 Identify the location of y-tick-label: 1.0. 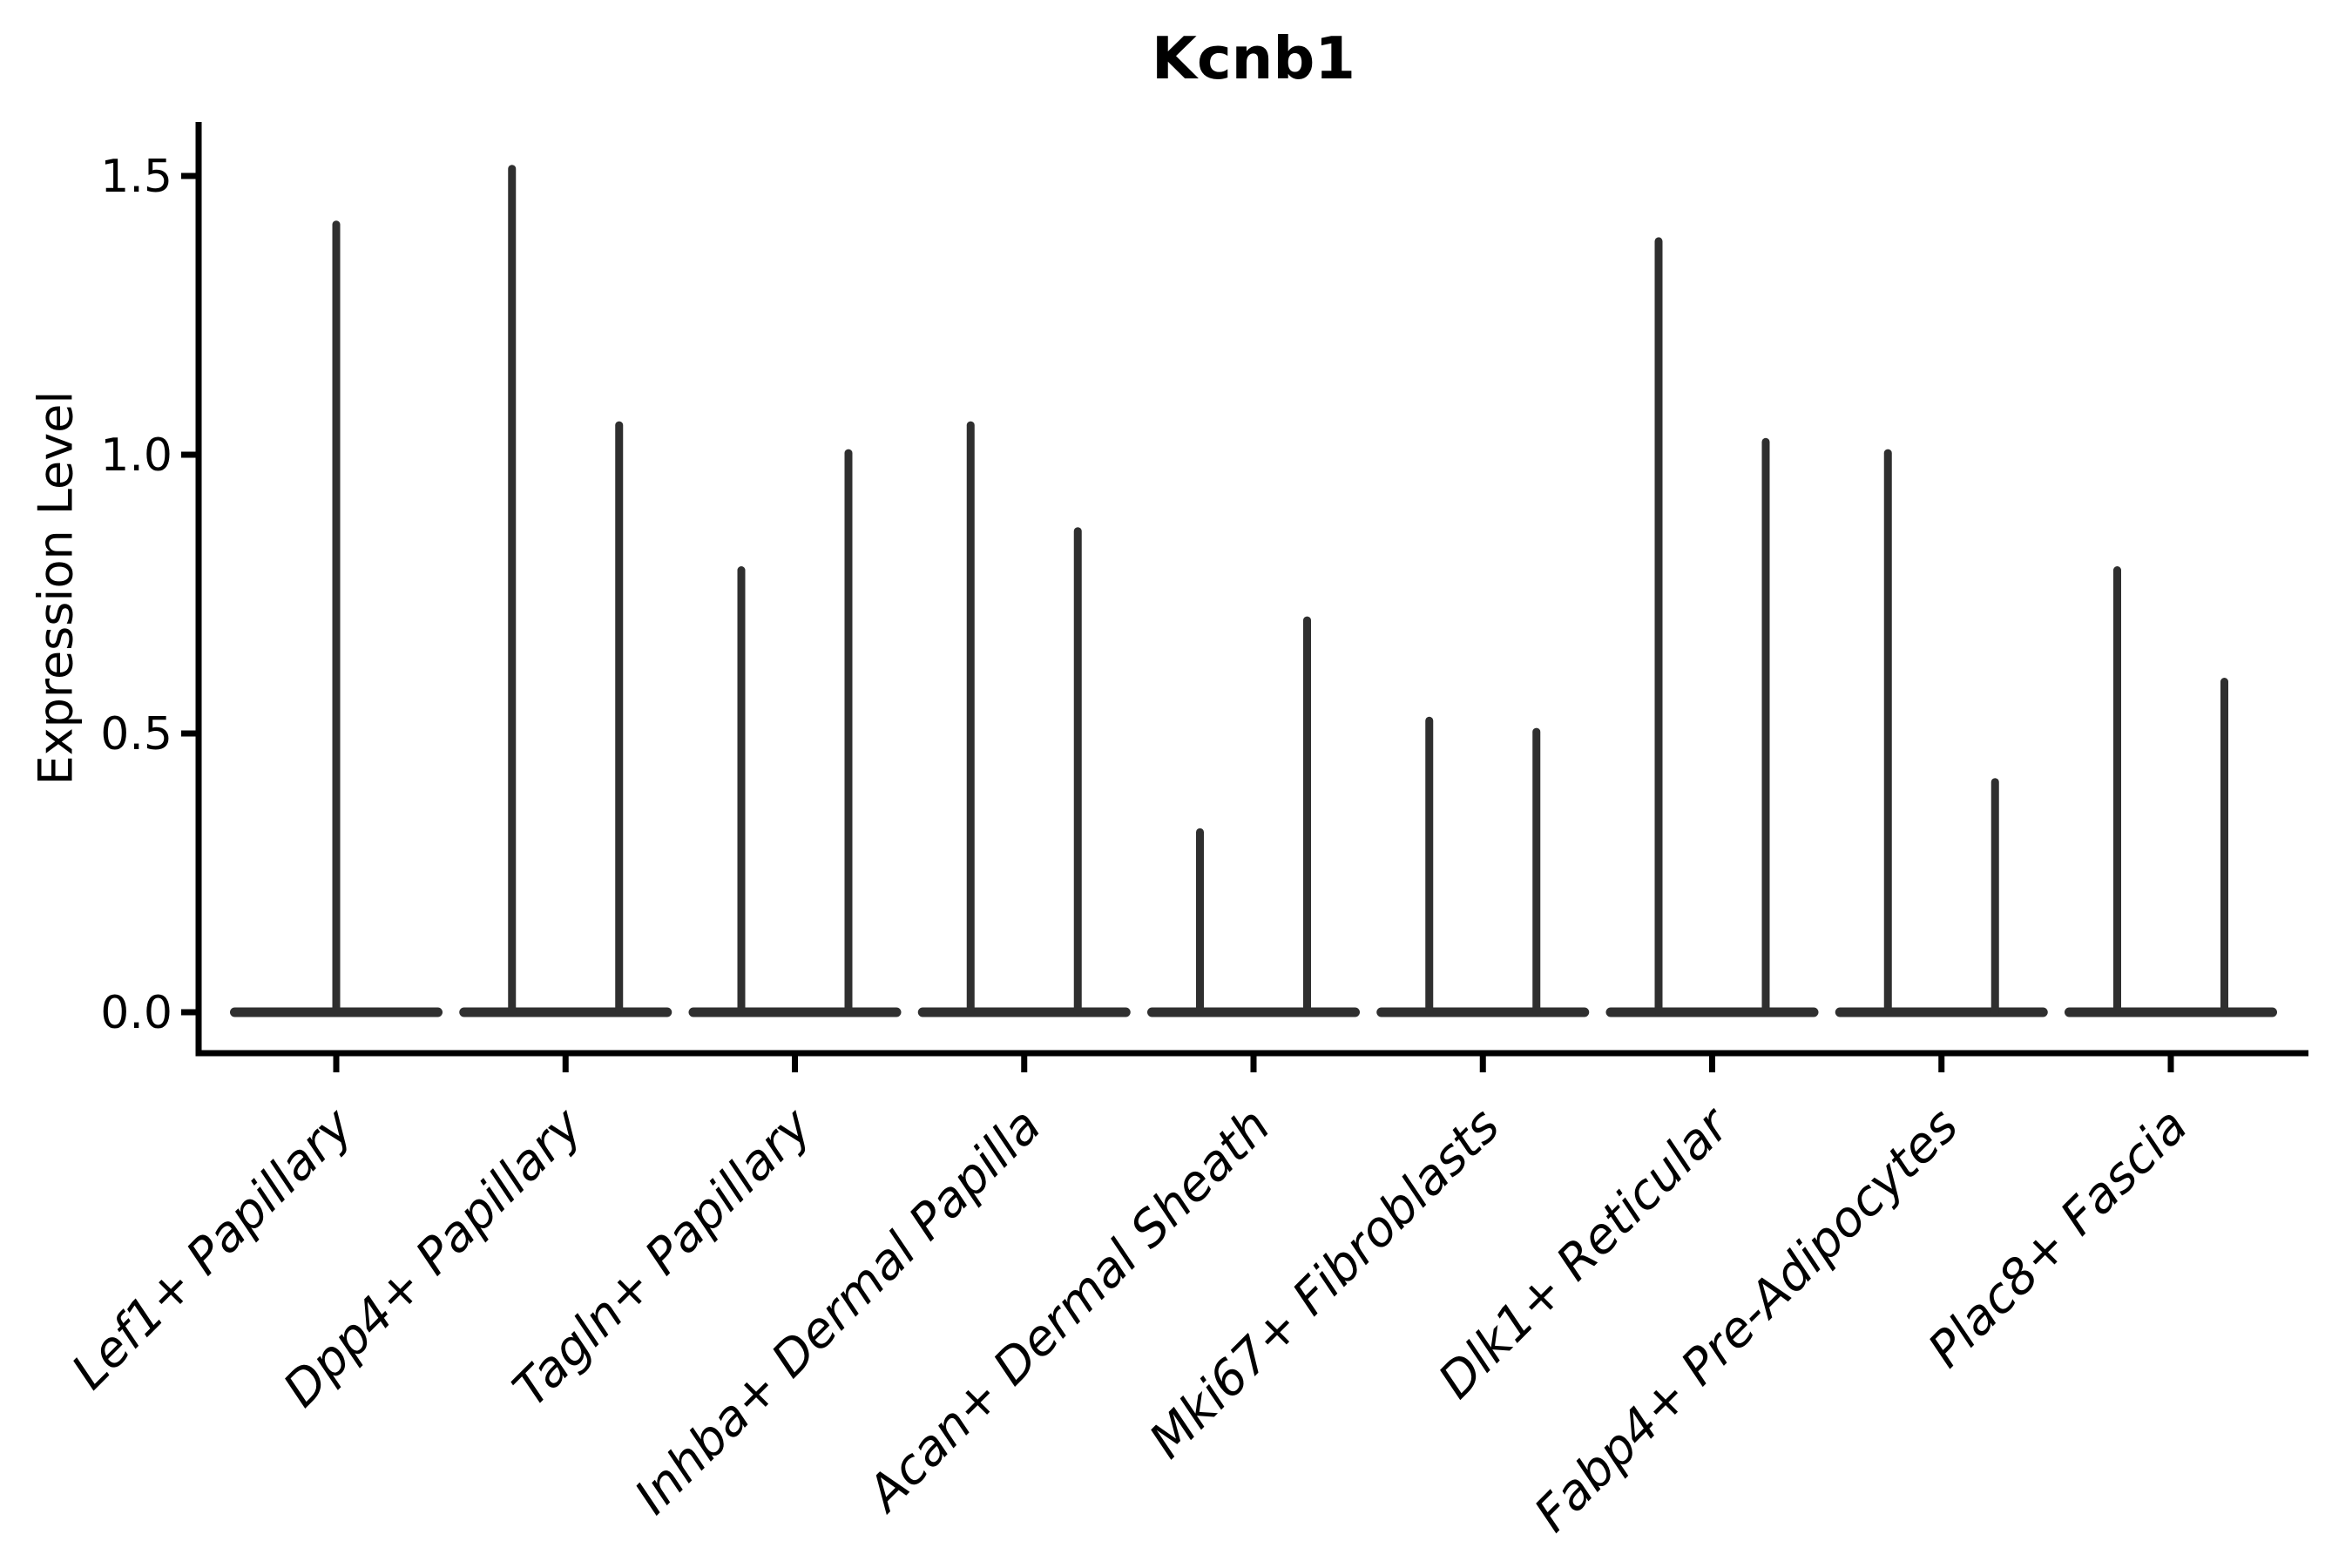
(136, 455).